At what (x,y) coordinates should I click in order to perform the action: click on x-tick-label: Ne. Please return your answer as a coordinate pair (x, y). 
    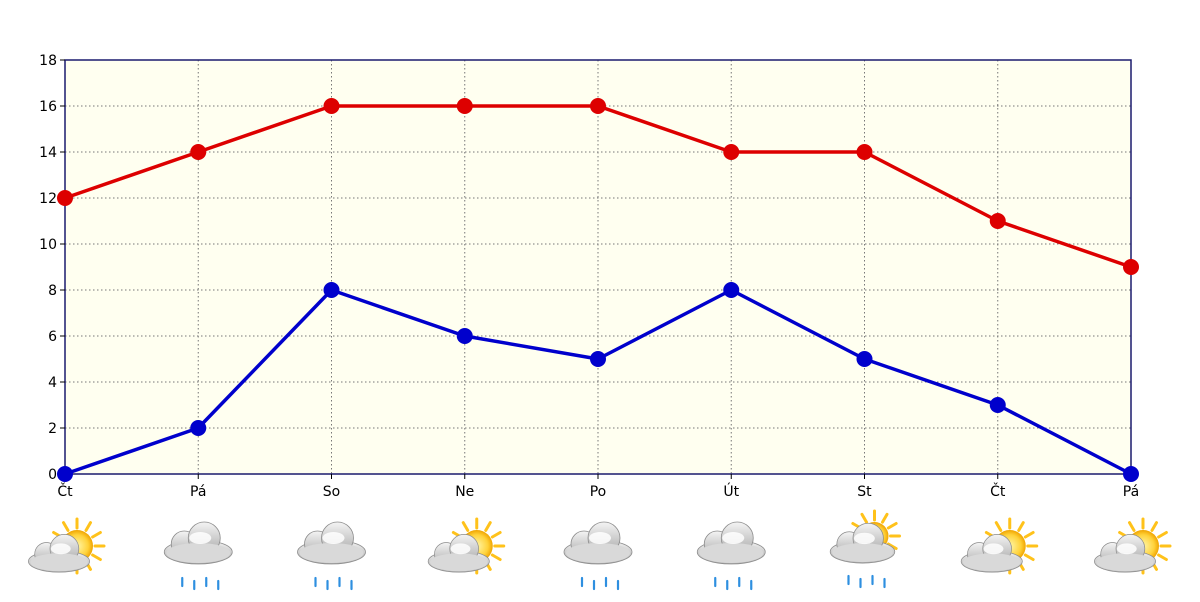
    Looking at the image, I should click on (464, 492).